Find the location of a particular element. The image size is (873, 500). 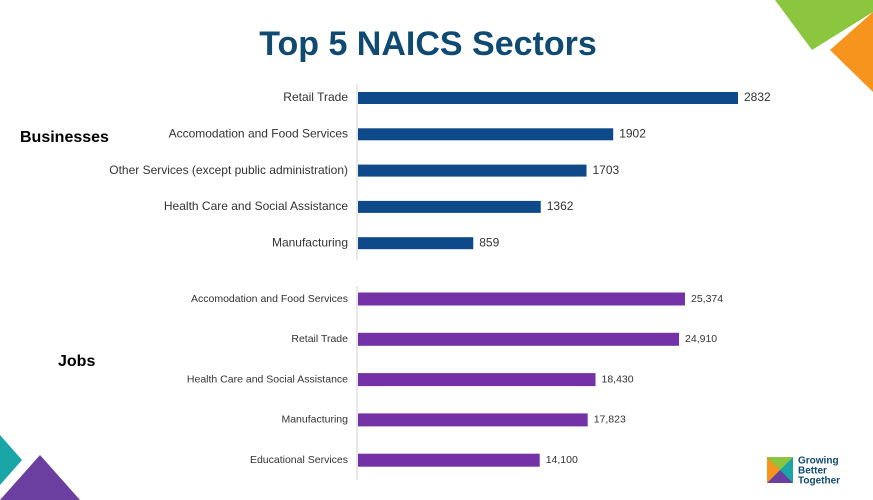

value-label: 1362 is located at coordinates (560, 206).